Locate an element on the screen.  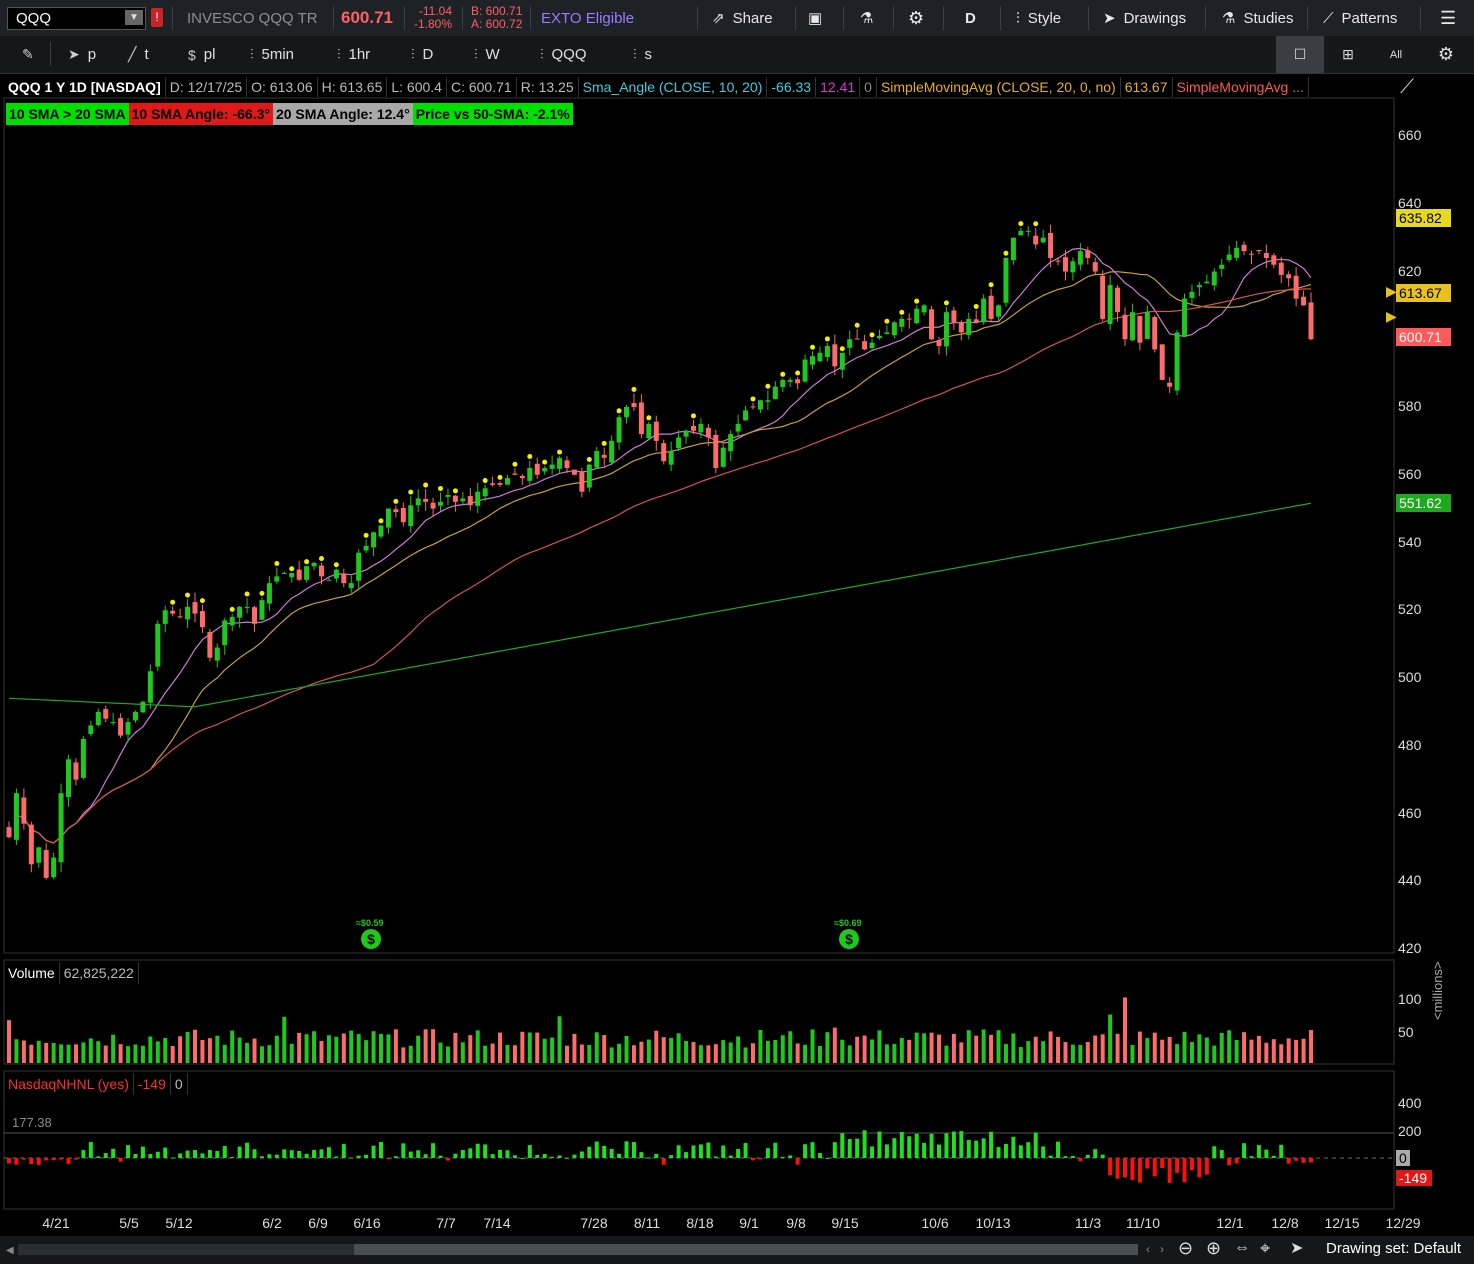
volume-panel-border is located at coordinates (699, 1012).